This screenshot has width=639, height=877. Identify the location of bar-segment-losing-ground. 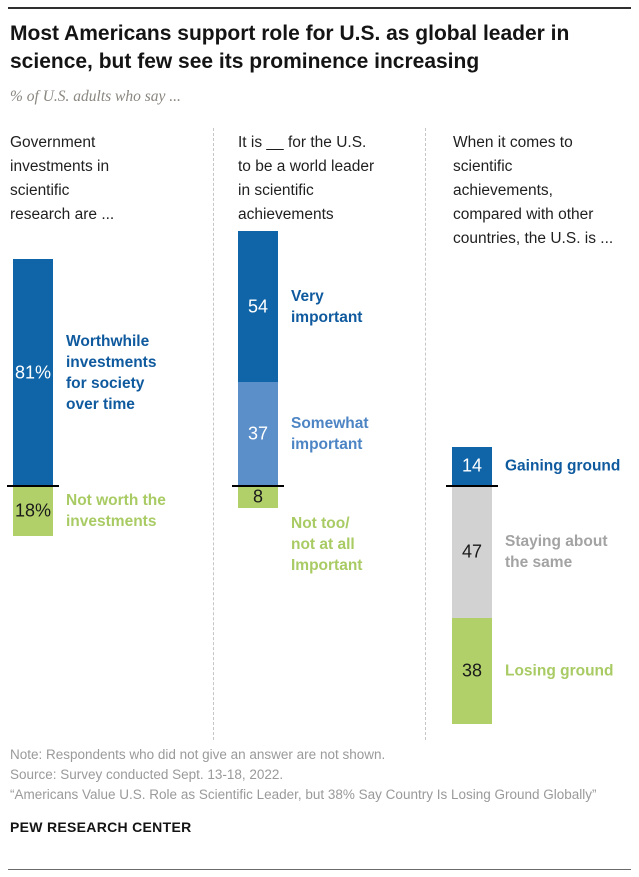
(472, 670).